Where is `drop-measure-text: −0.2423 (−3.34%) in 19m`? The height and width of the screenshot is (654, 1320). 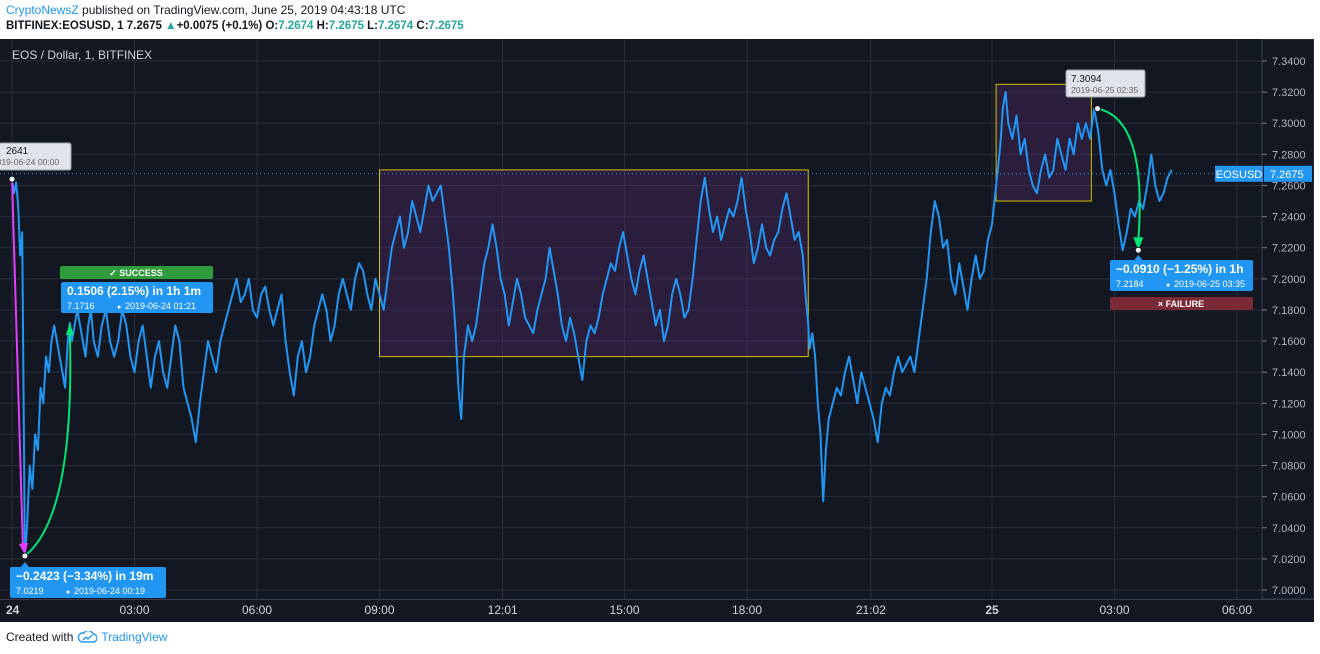
drop-measure-text: −0.2423 (−3.34%) in 19m is located at coordinates (84, 576).